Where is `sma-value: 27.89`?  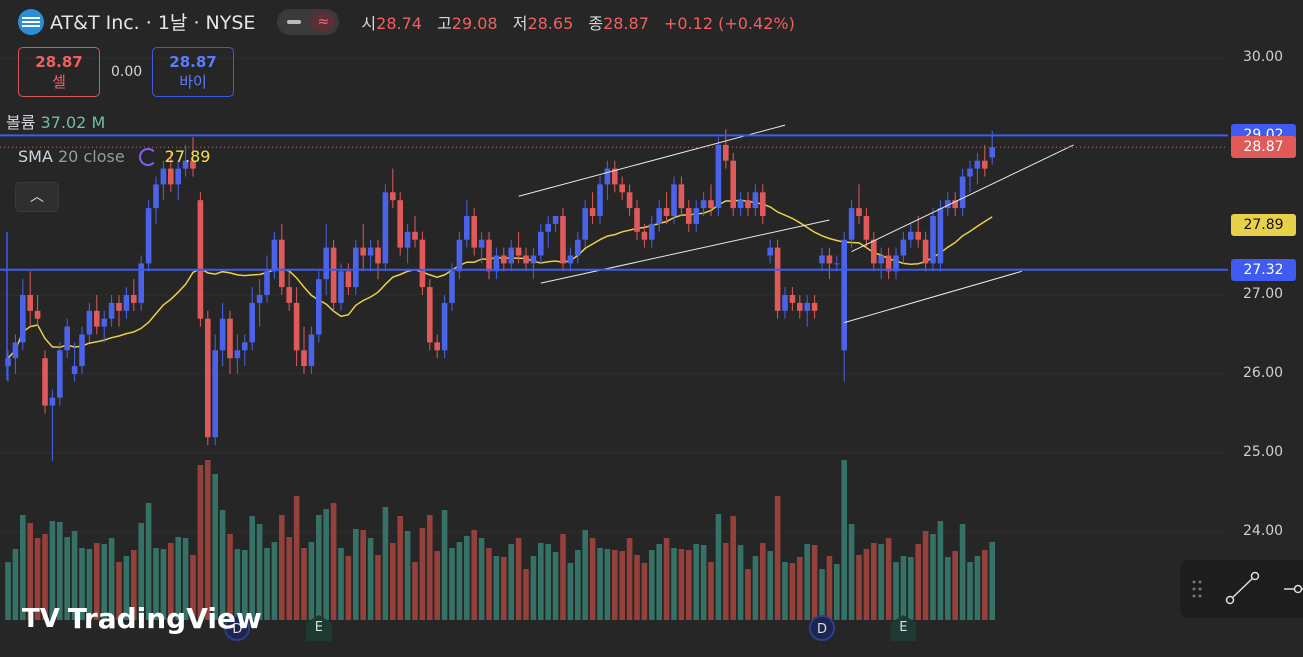 sma-value: 27.89 is located at coordinates (187, 156).